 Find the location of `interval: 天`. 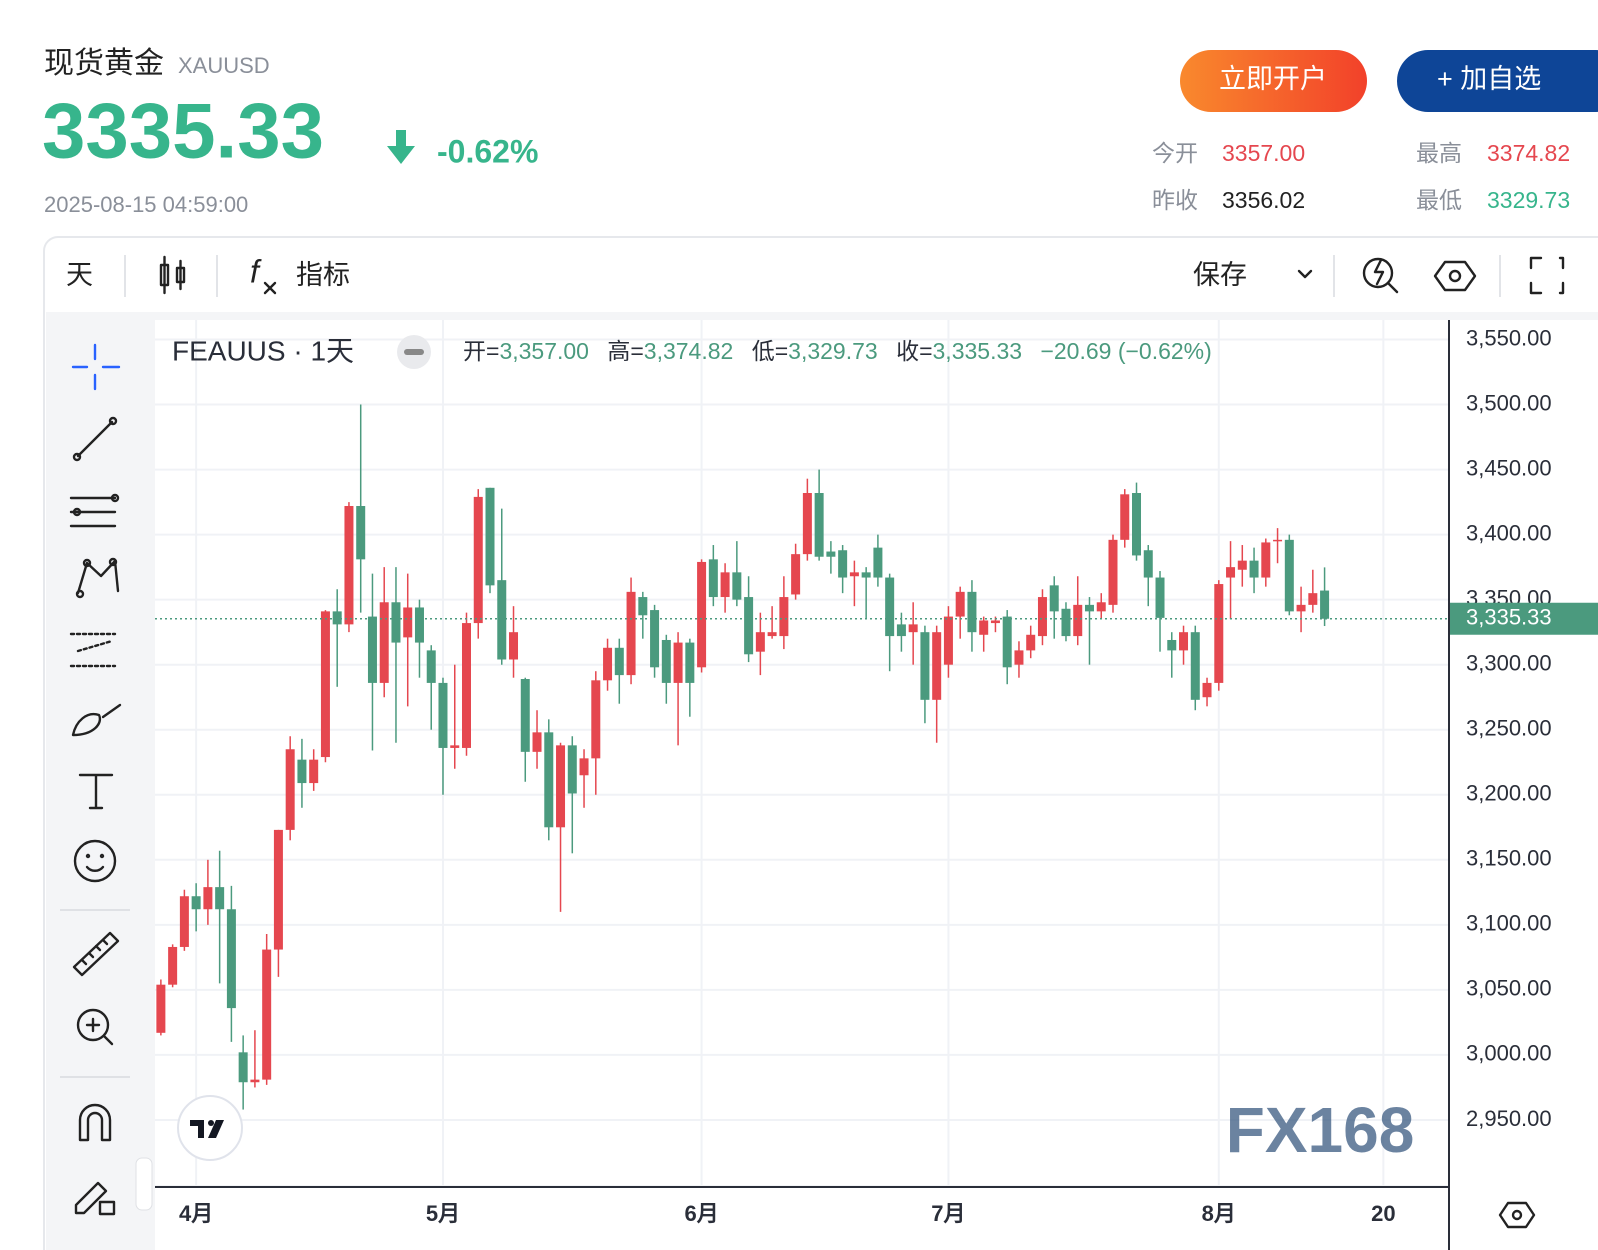

interval: 天 is located at coordinates (79, 275).